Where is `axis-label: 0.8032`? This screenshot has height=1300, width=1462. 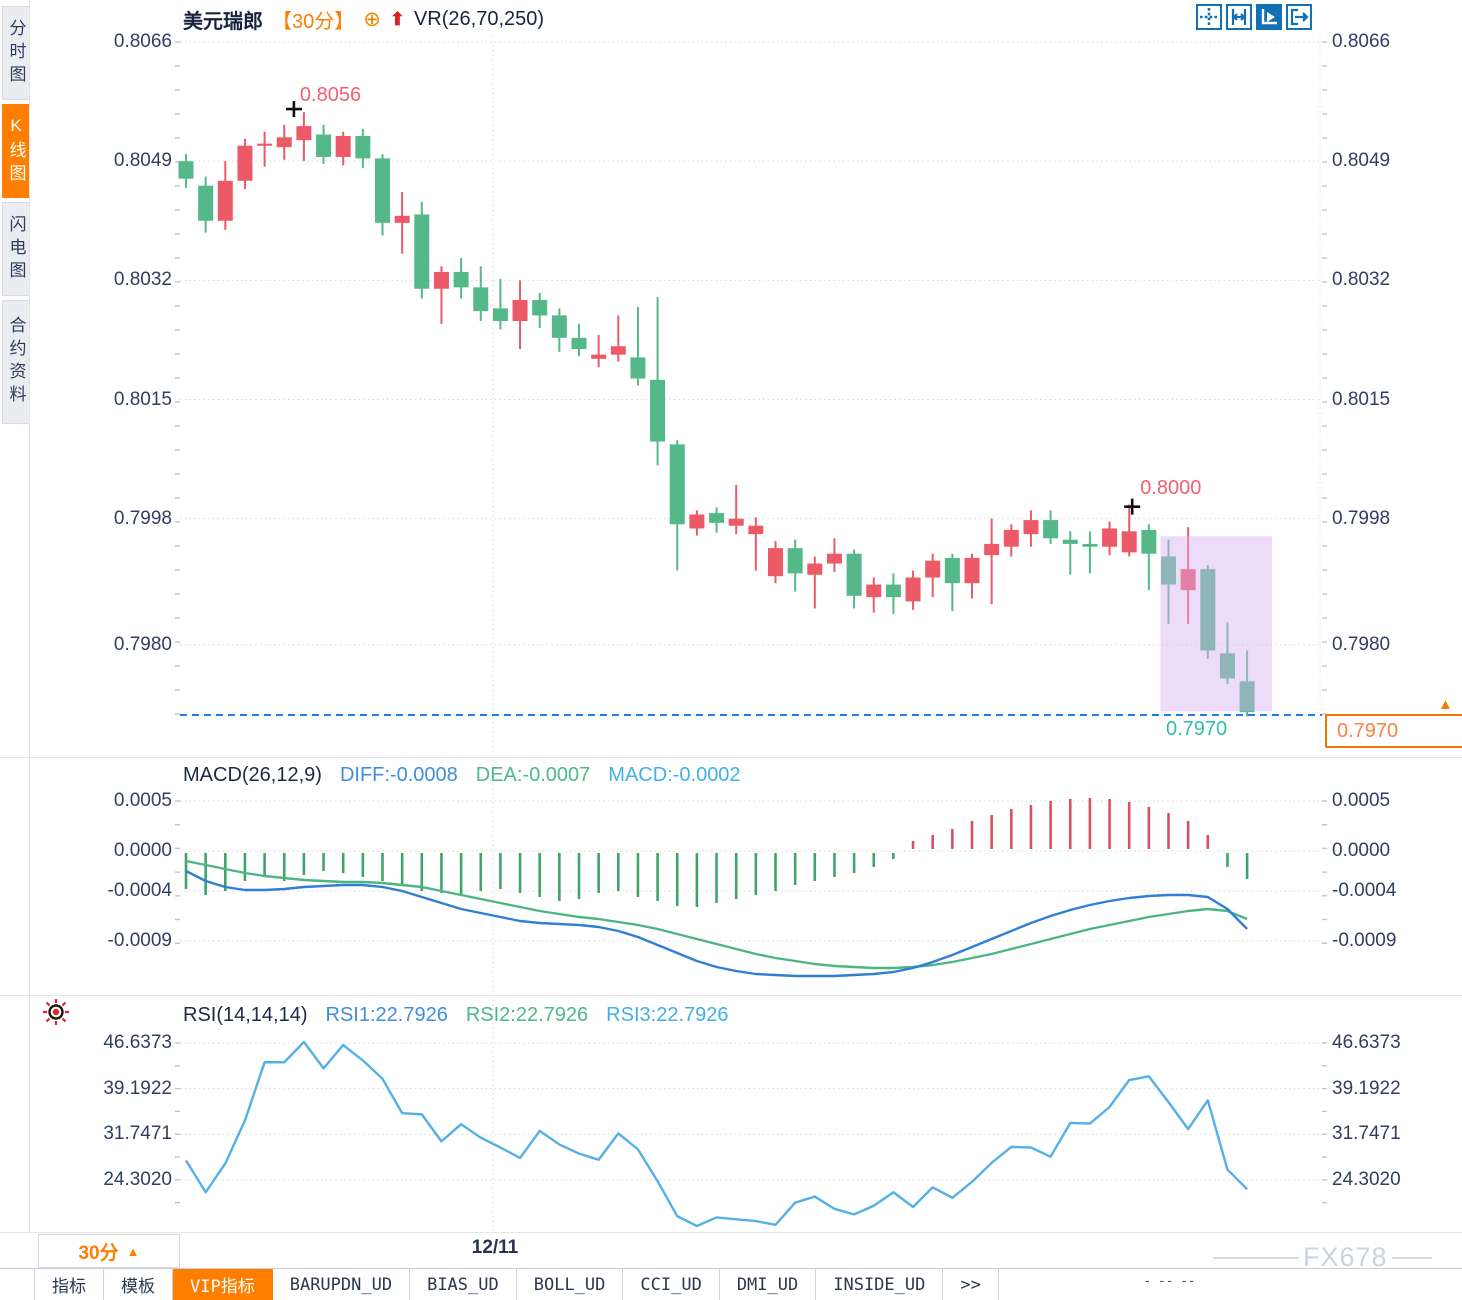 axis-label: 0.8032 is located at coordinates (142, 280).